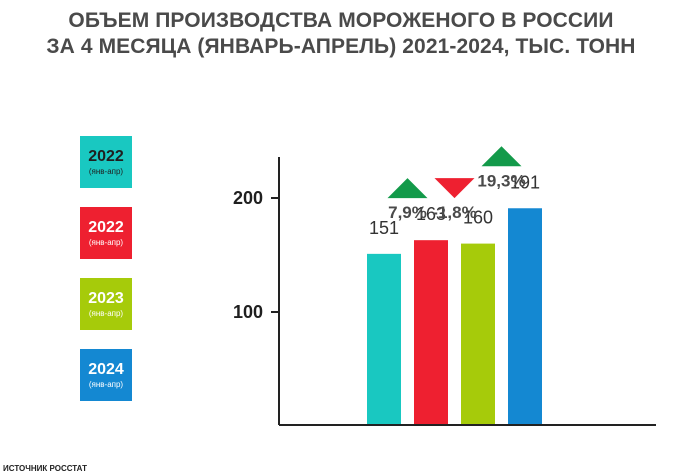 This screenshot has width=682, height=475. I want to click on decrease-arrow-icon, so click(454, 188).